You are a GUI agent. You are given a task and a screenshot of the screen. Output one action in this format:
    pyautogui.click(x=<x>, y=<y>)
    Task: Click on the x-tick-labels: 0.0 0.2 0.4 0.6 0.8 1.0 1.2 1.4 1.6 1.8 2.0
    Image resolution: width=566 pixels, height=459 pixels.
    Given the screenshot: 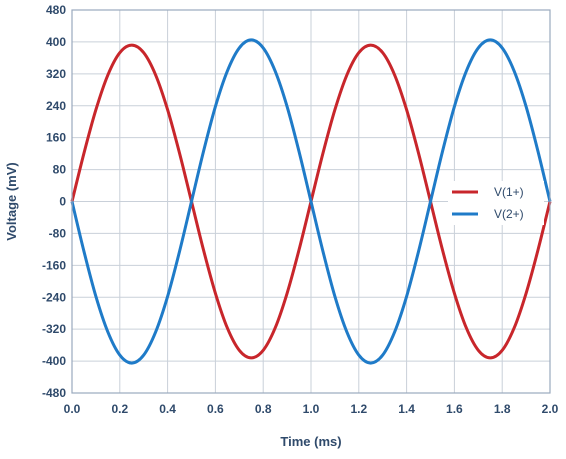 What is the action you would take?
    pyautogui.click(x=311, y=409)
    